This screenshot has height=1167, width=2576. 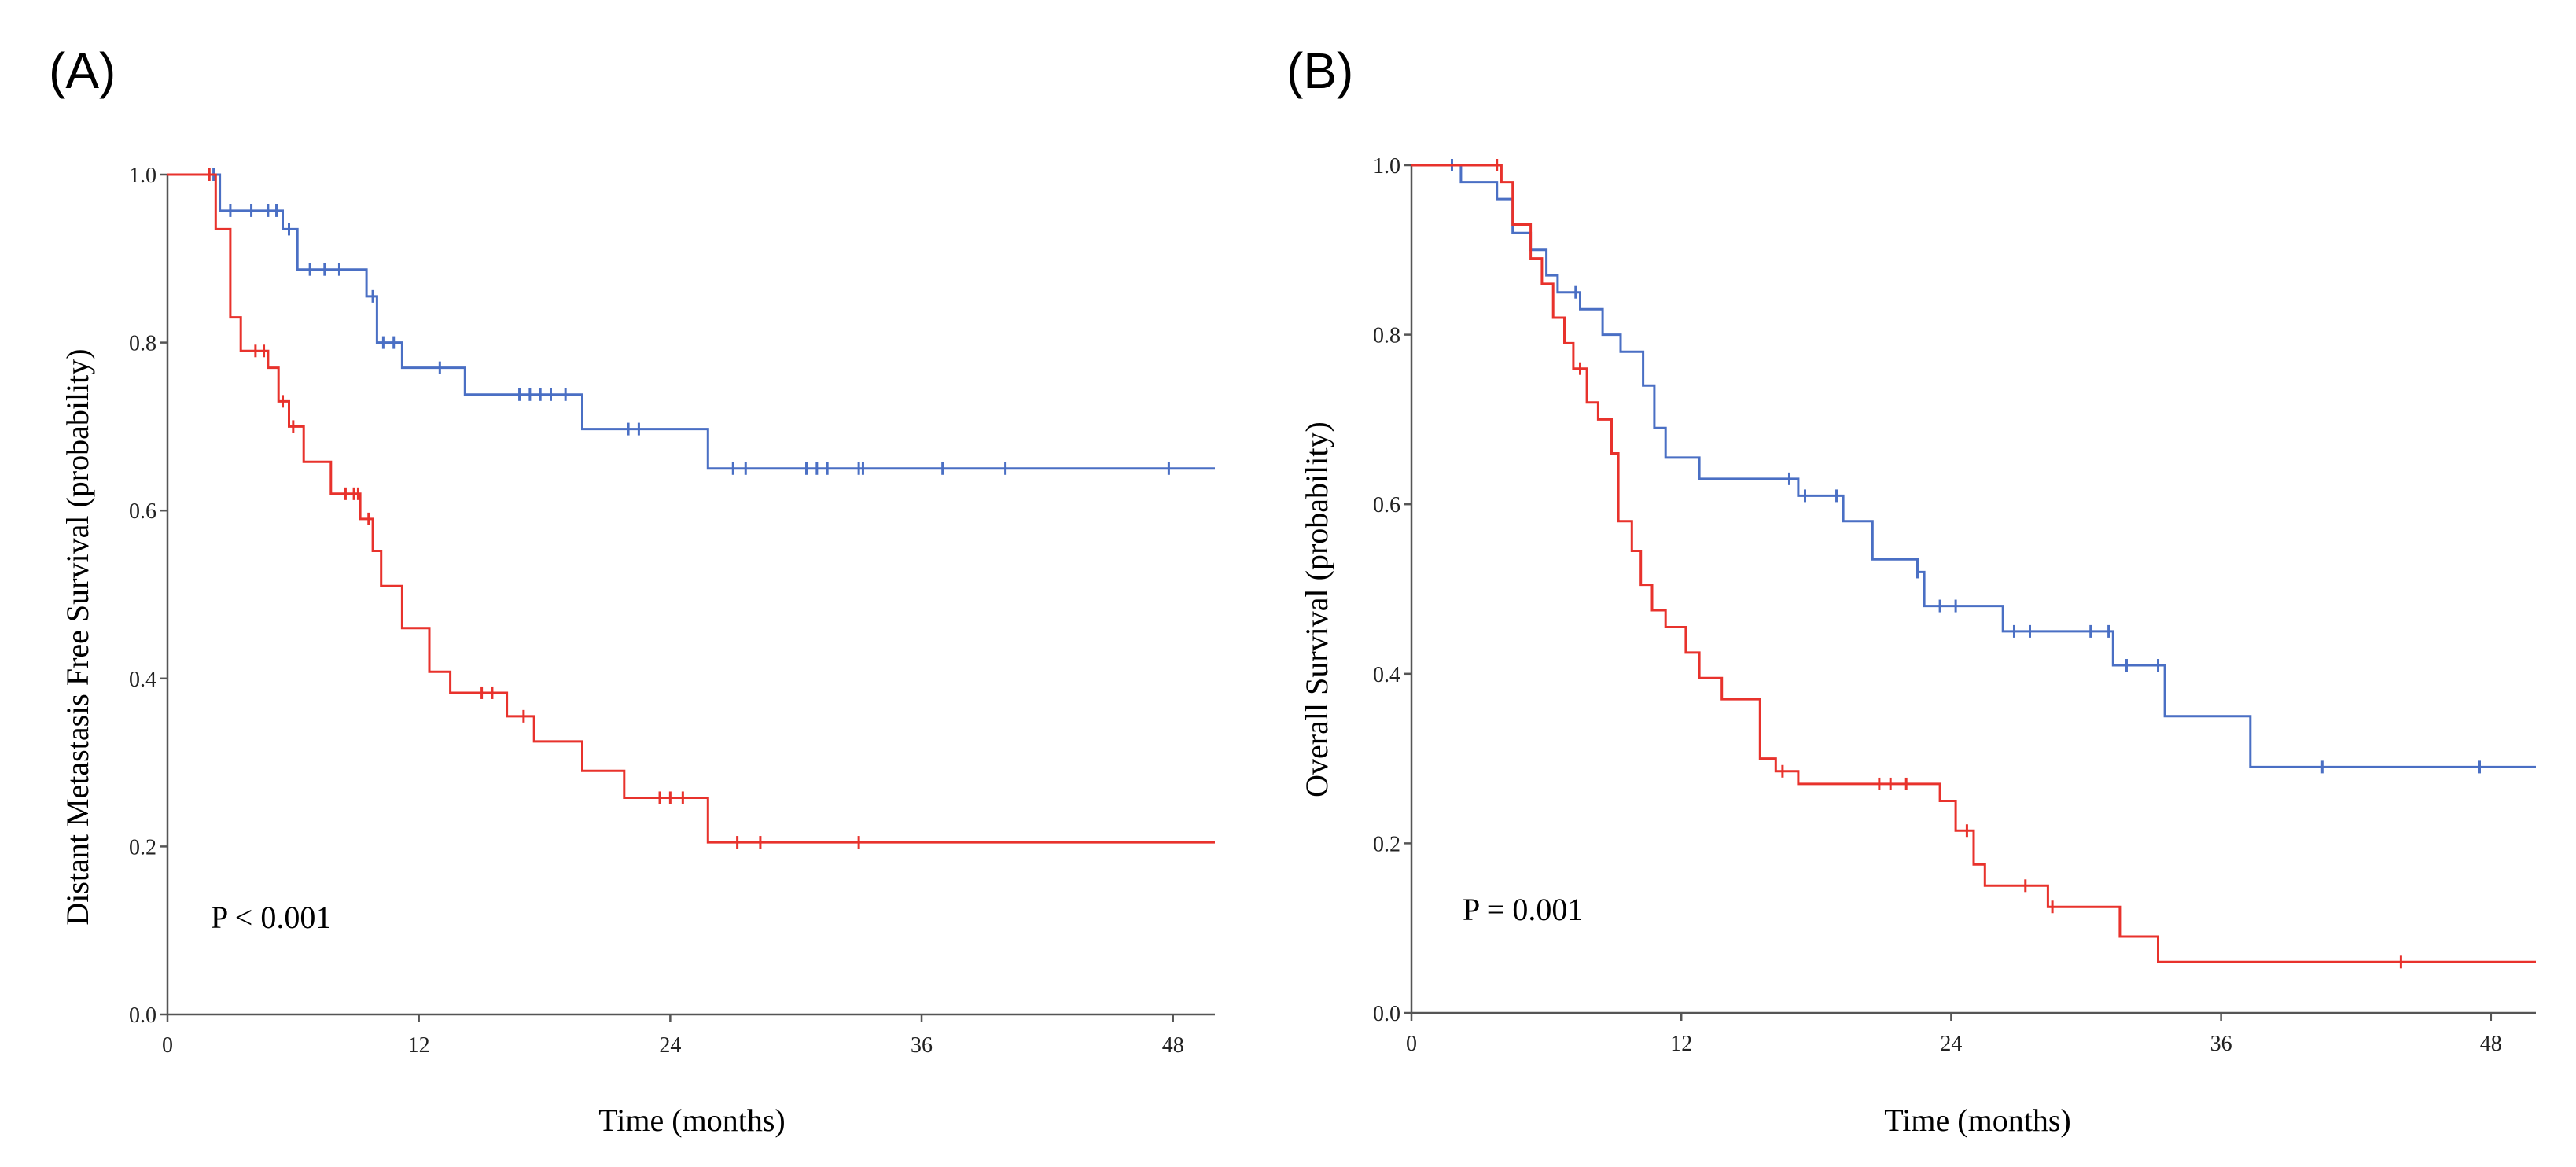 I want to click on panel-b-ylabel: Overall Survival (probability), so click(x=1316, y=609).